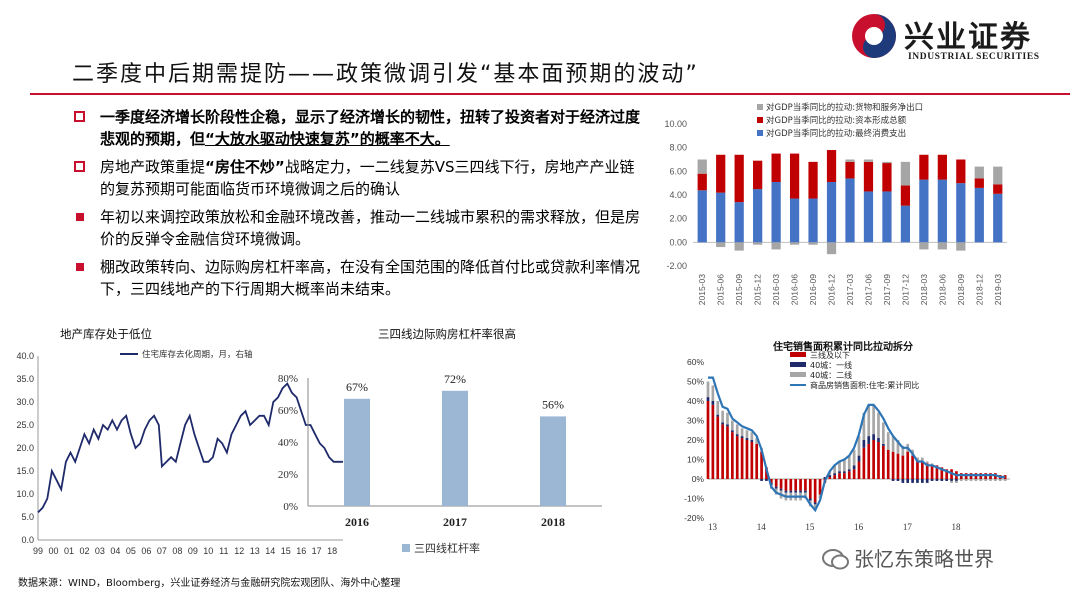  I want to click on legend-label: 三线及以下, so click(830, 355).